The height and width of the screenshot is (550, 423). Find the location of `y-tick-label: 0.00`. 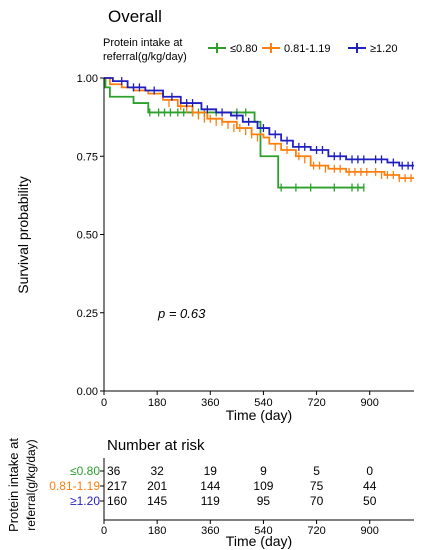

y-tick-label: 0.00 is located at coordinates (87, 392).